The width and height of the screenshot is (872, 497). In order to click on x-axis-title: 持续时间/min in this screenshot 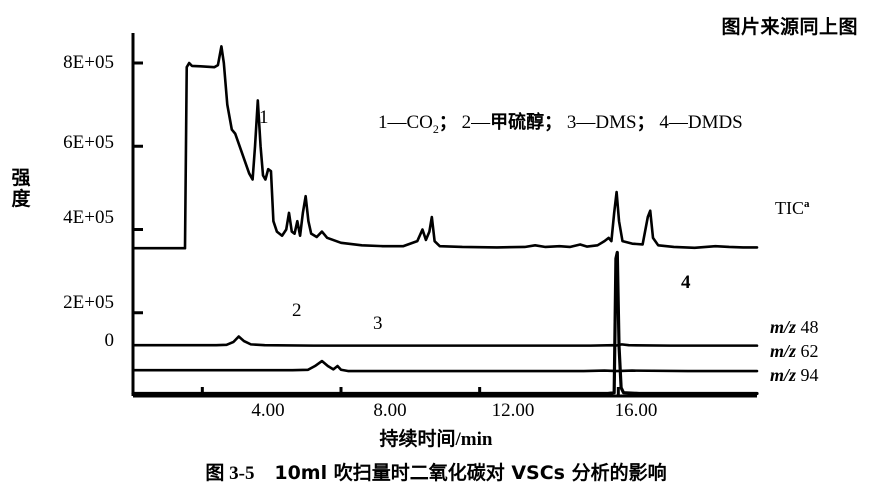, I will do `click(436, 437)`.